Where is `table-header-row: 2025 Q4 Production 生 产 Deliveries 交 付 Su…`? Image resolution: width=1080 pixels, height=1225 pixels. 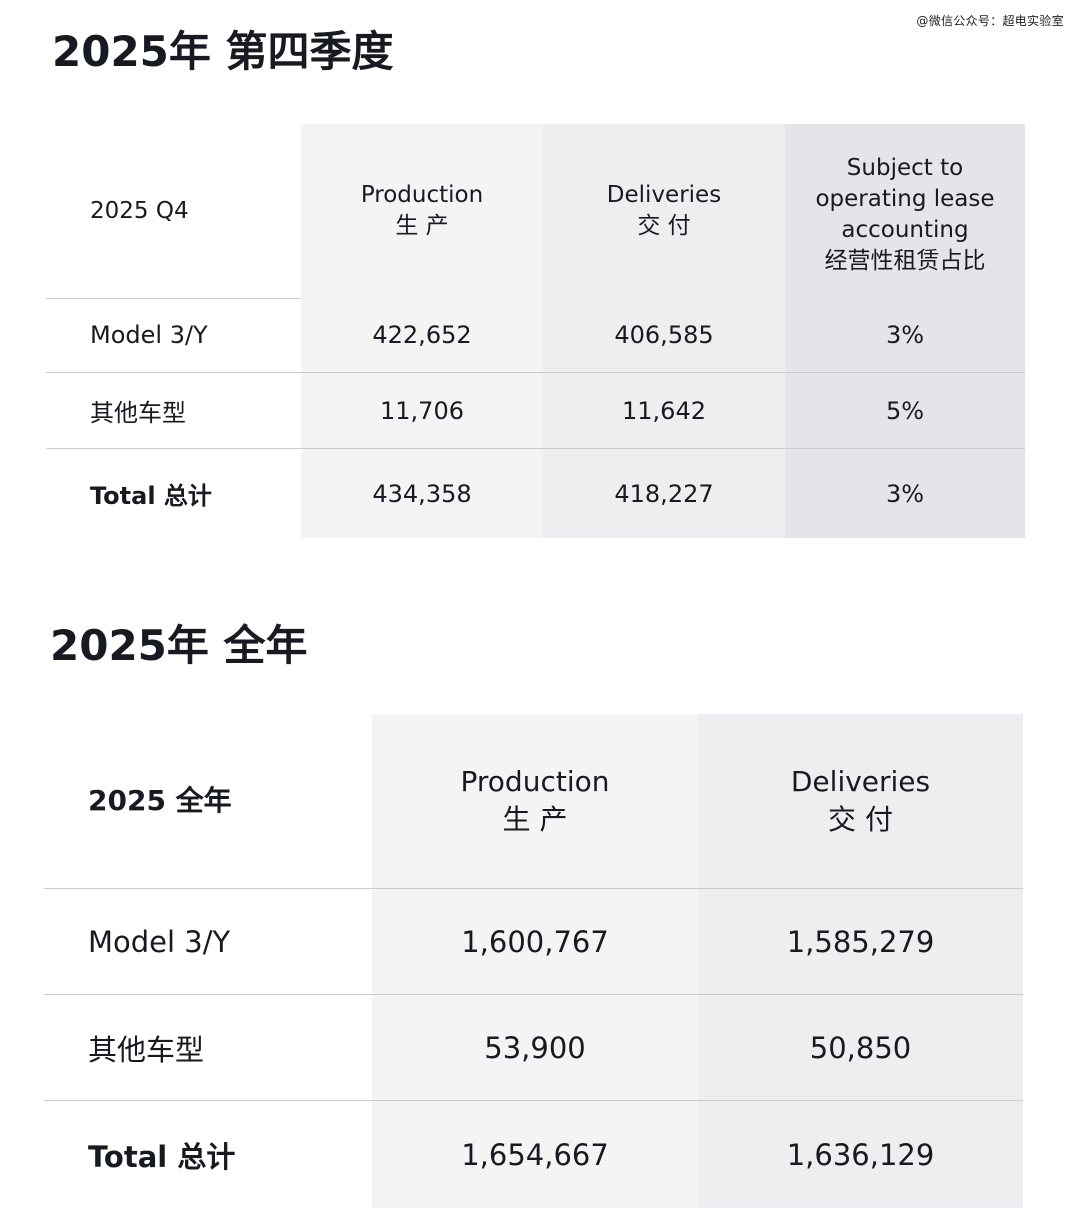
table-header-row: 2025 Q4 Production 生 产 Deliveries 交 付 Su… is located at coordinates (535, 211).